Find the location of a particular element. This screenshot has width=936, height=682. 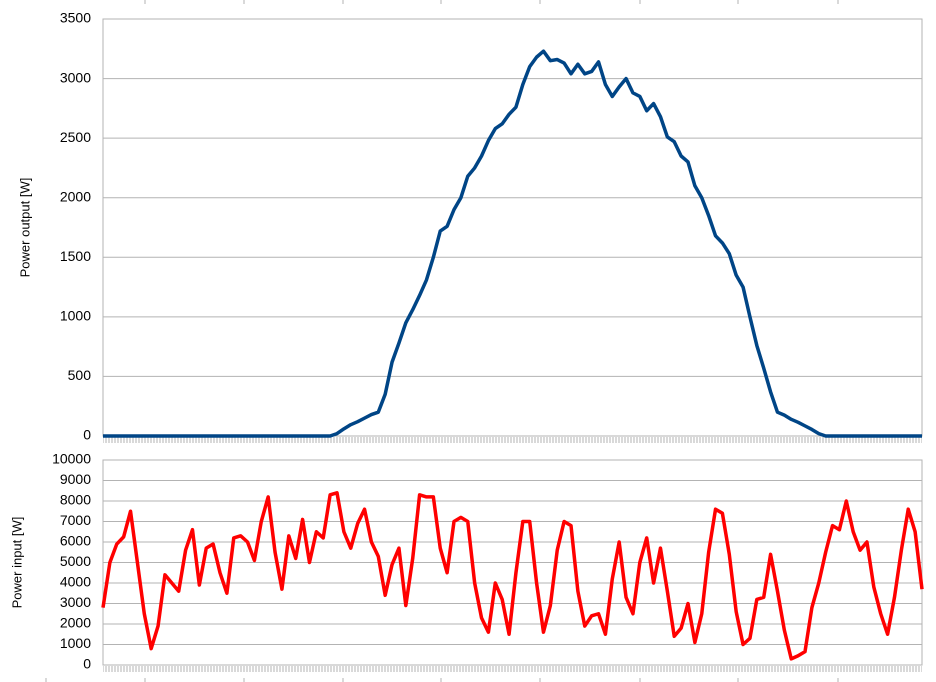

y-tick-label: 1500 is located at coordinates (75, 256).